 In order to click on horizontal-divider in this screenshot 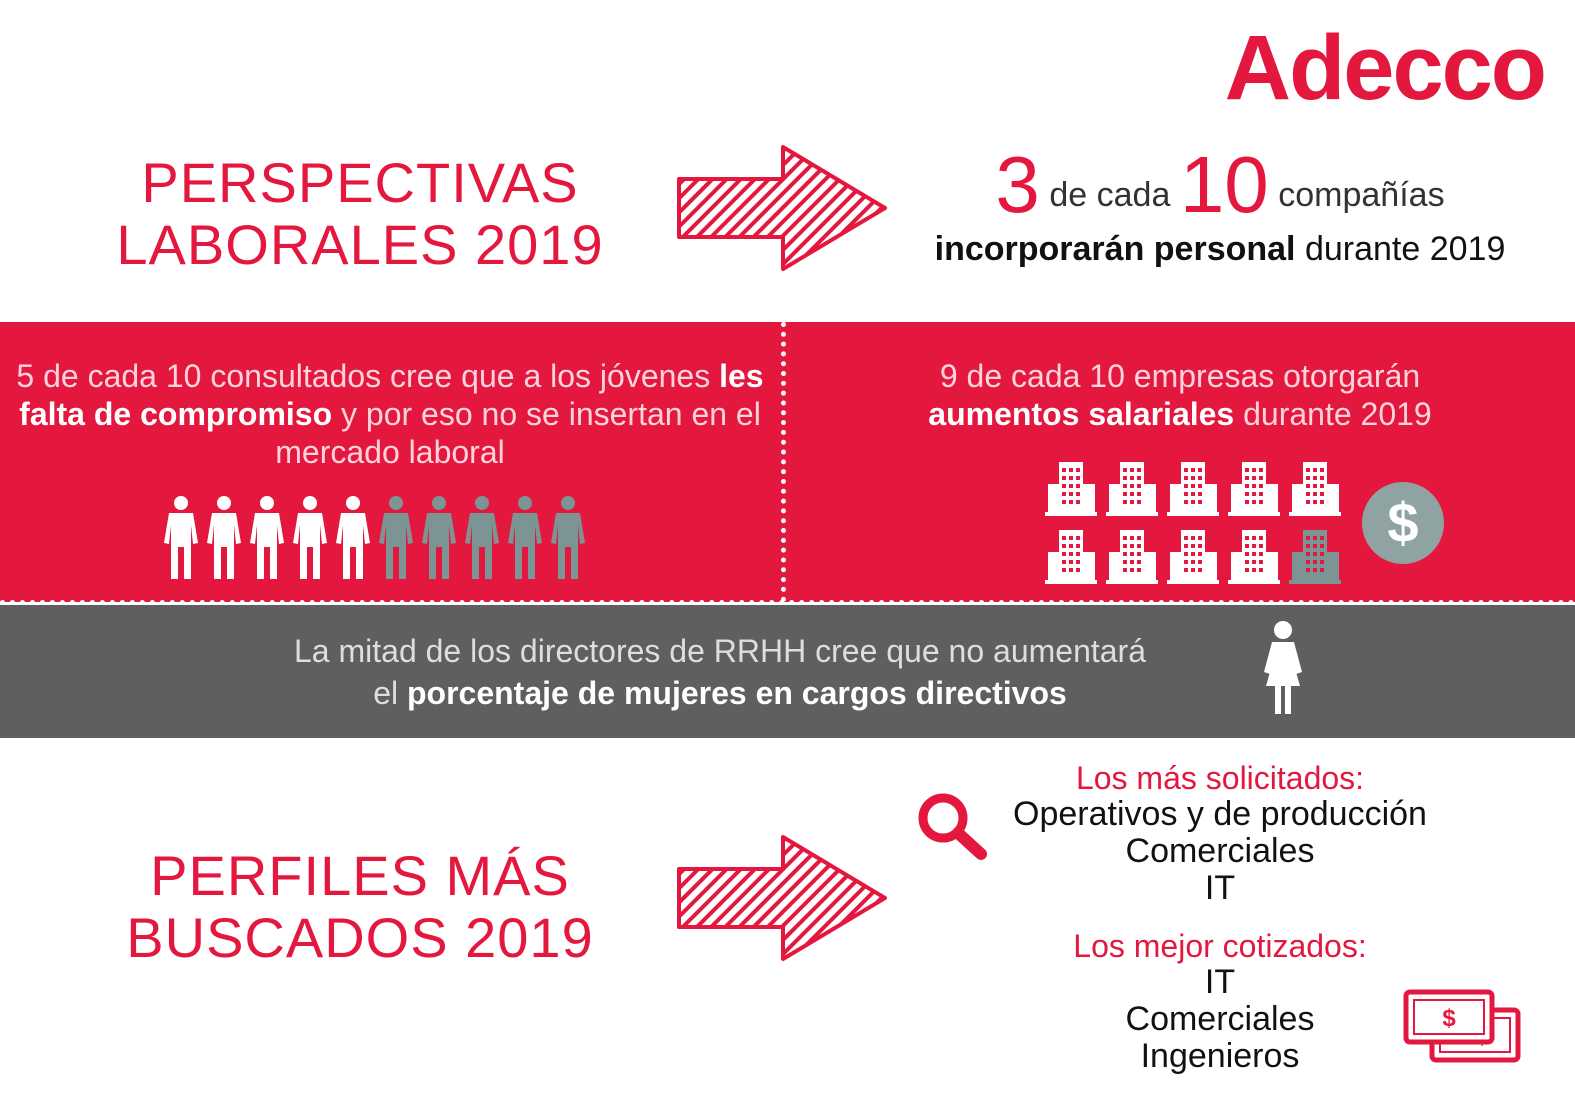, I will do `click(787, 602)`.